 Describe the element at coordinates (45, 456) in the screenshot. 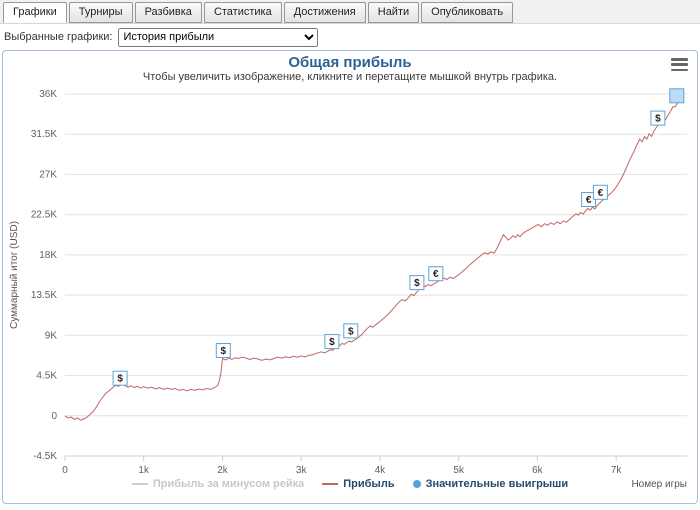

I see `y-tick-label: -4.5K` at that location.